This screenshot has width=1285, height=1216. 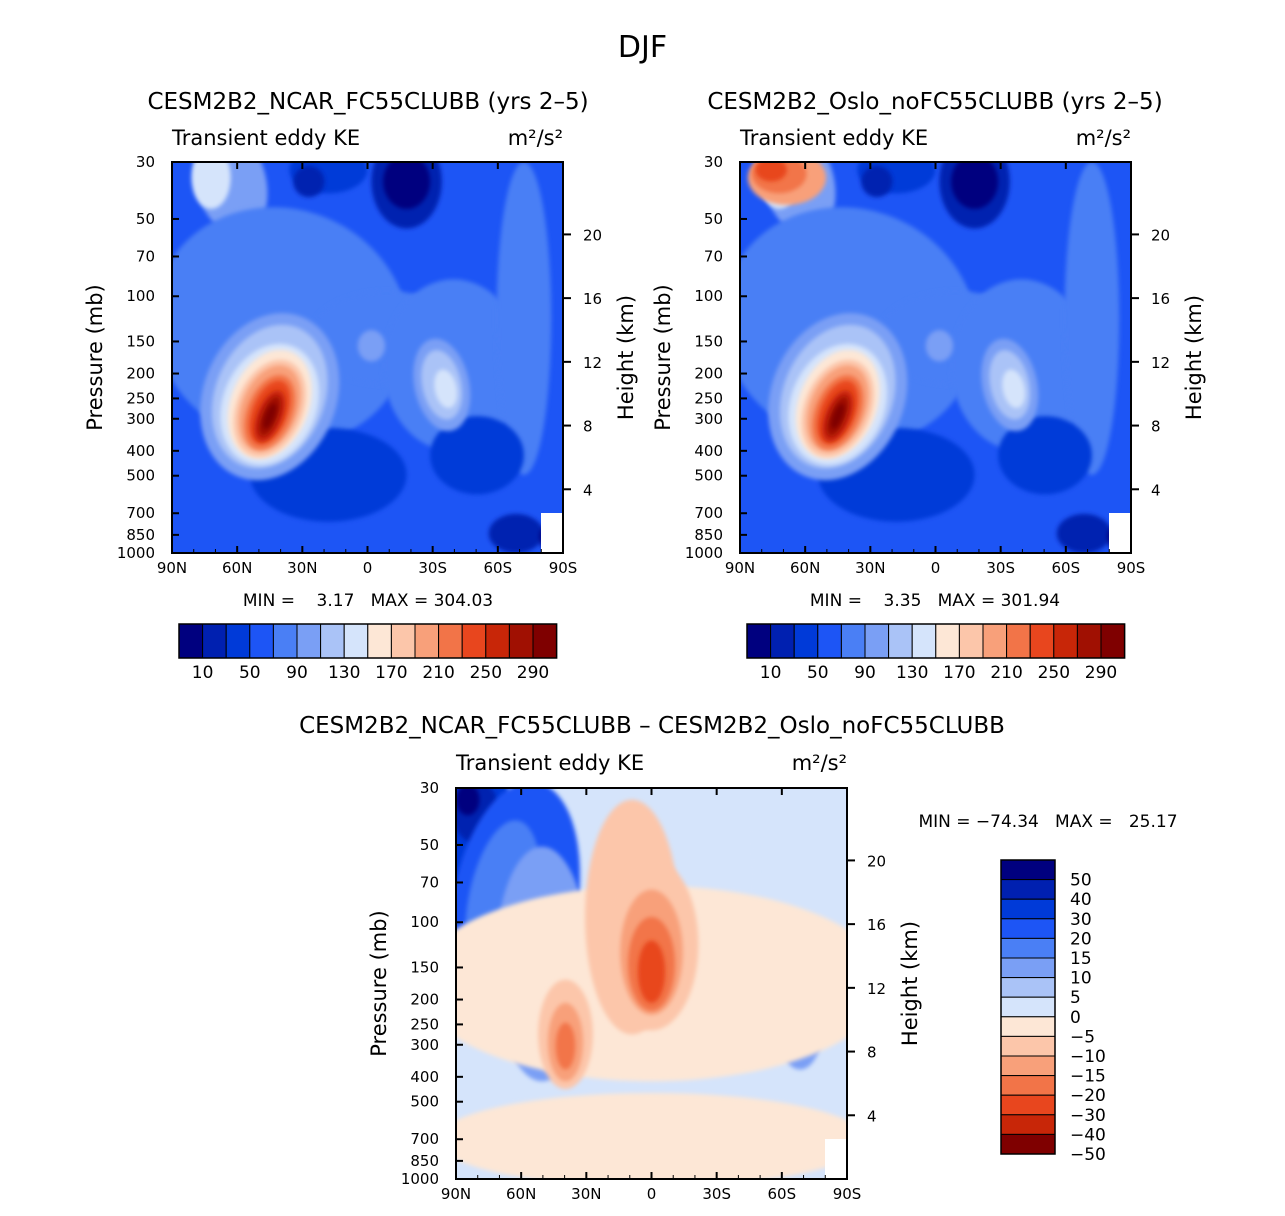 What do you see at coordinates (1156, 490) in the screenshot?
I see `height-tick-label: 4` at bounding box center [1156, 490].